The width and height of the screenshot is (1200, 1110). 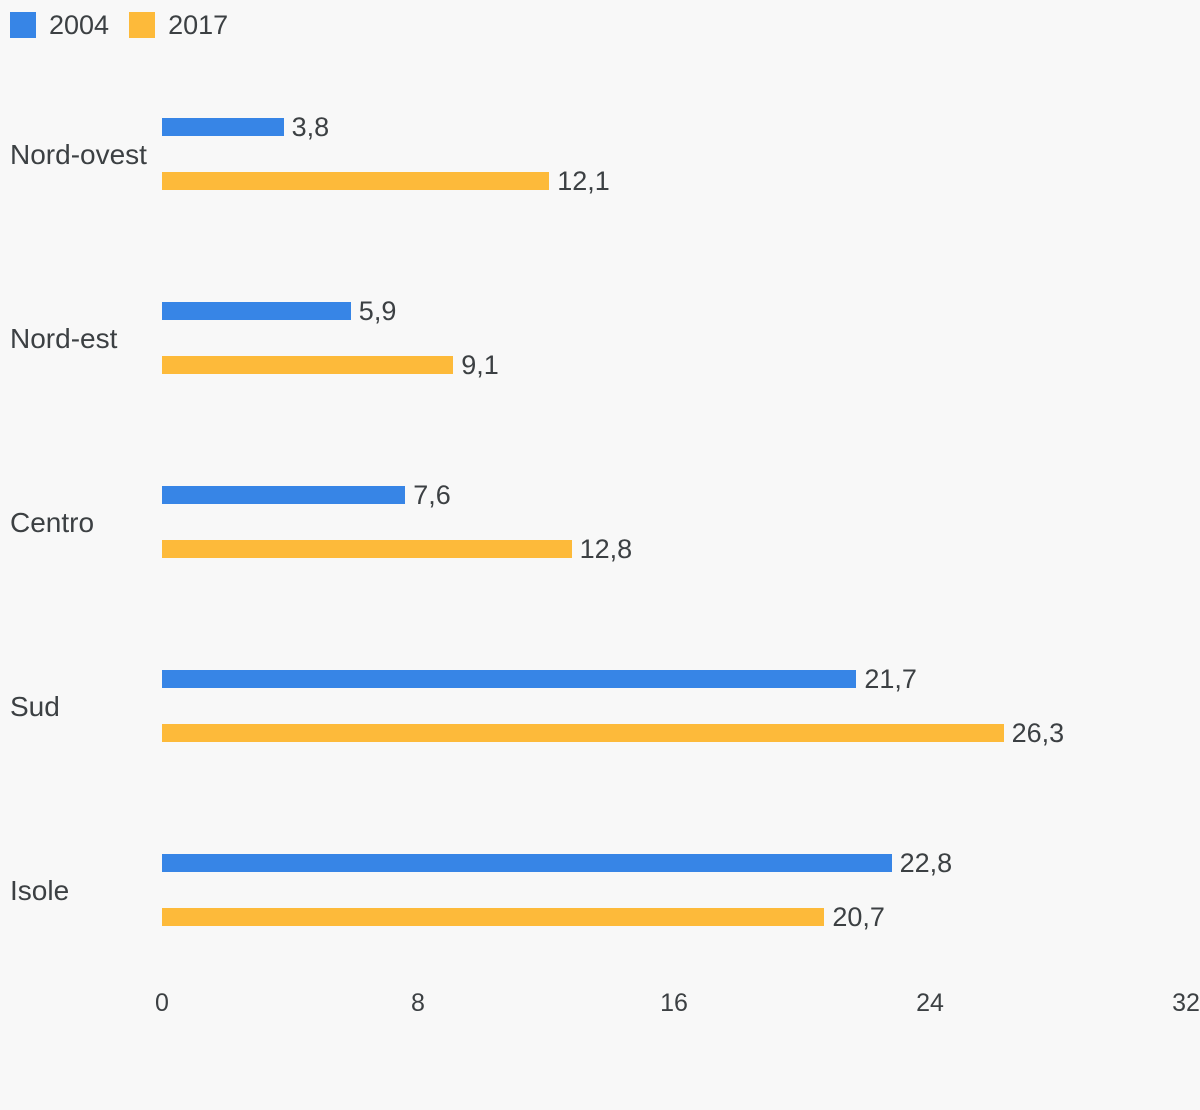 I want to click on bar-line-2017-centro: 12,8, so click(x=397, y=549).